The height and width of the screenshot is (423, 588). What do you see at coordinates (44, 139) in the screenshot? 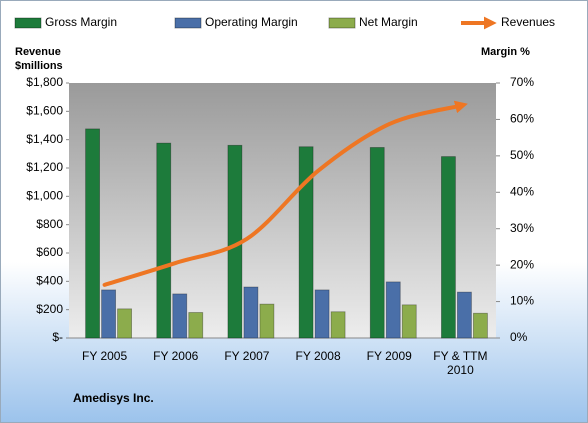
I see `y-tick-label: $1,400` at bounding box center [44, 139].